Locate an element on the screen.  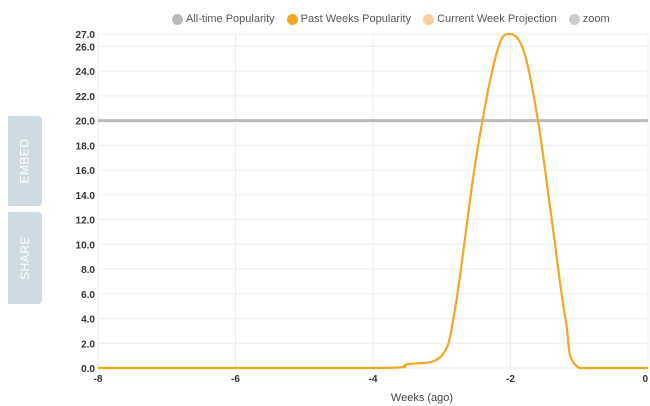
y-tick-label: 16.0 is located at coordinates (86, 171).